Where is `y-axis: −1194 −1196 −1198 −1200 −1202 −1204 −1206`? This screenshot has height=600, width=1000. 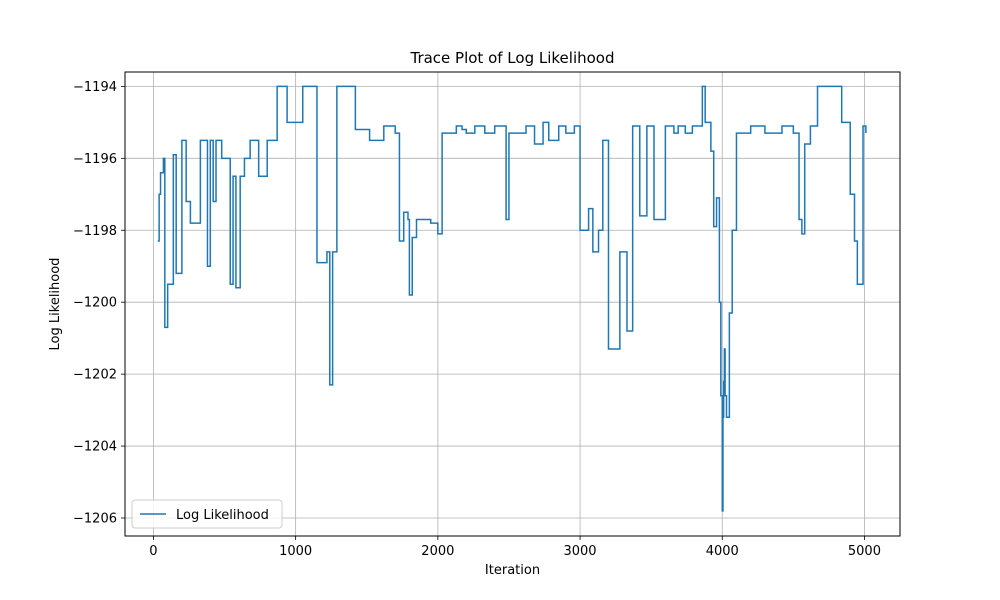
y-axis: −1194 −1196 −1198 −1200 −1202 −1204 −1206 is located at coordinates (99, 303).